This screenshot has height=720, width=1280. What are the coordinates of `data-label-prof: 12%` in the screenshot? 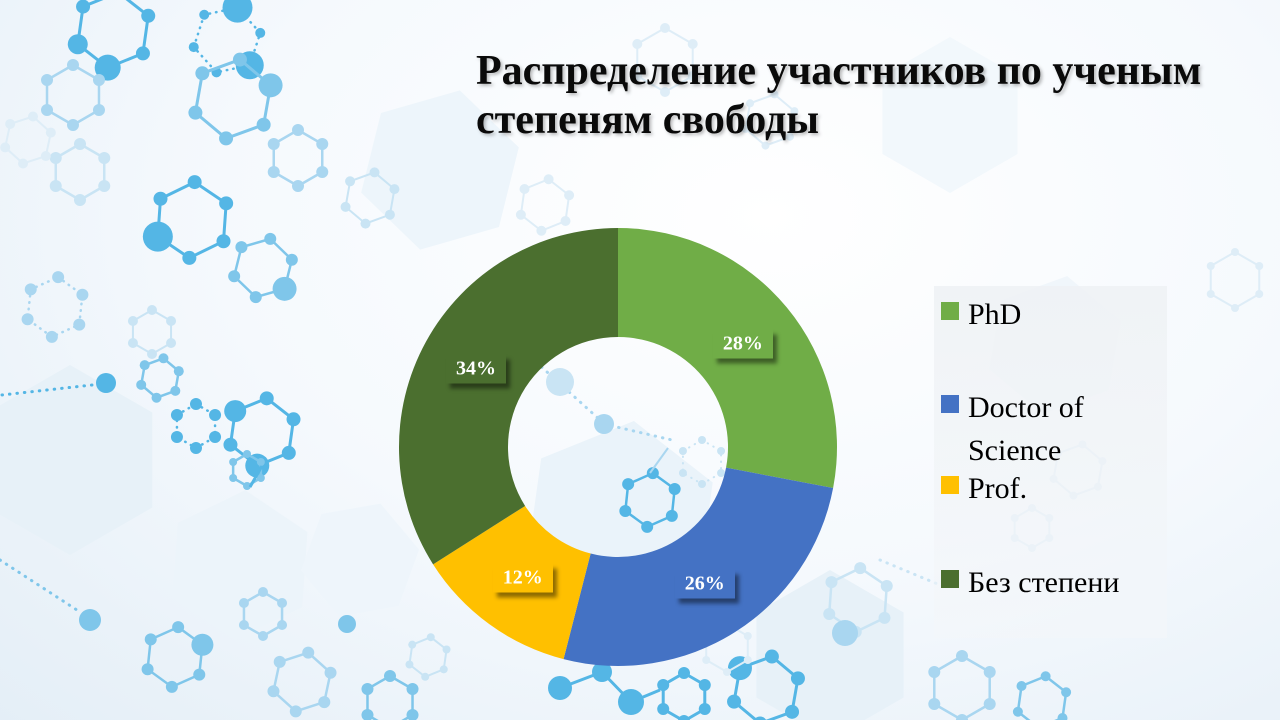 It's located at (522, 578).